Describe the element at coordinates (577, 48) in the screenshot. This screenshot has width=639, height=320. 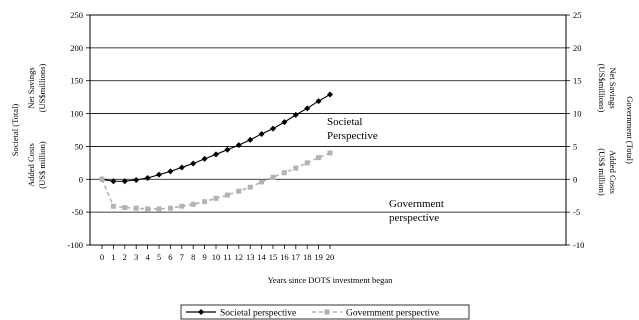
I see `right-tick-label: 20` at that location.